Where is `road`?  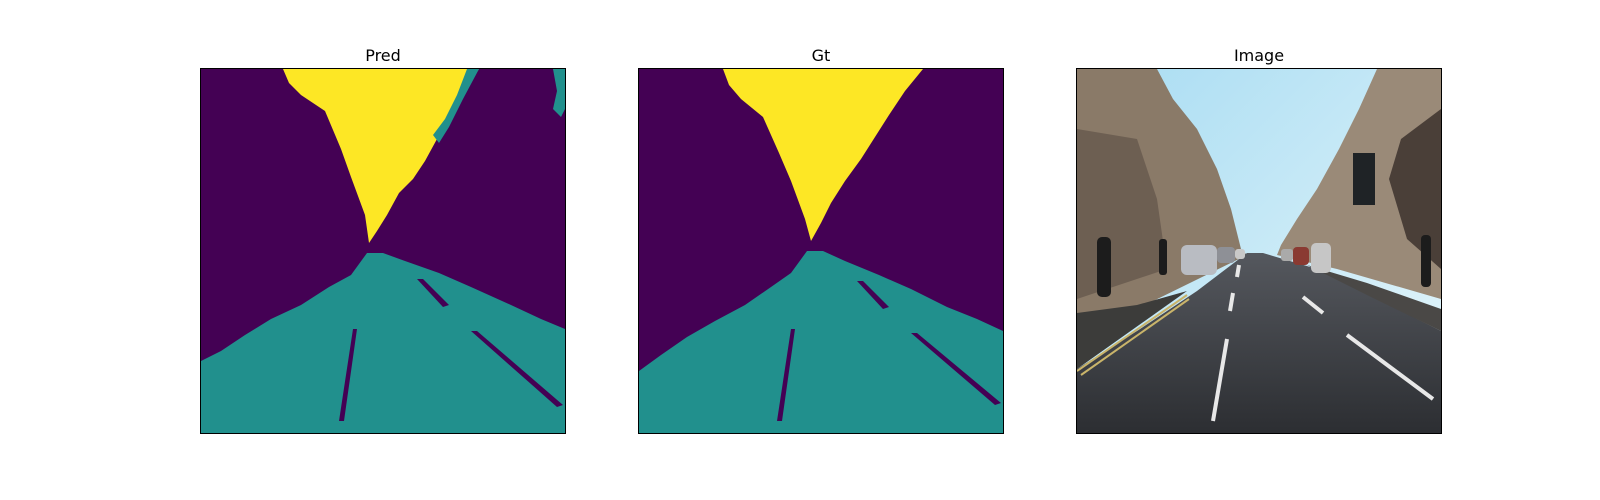 road is located at coordinates (1259, 343).